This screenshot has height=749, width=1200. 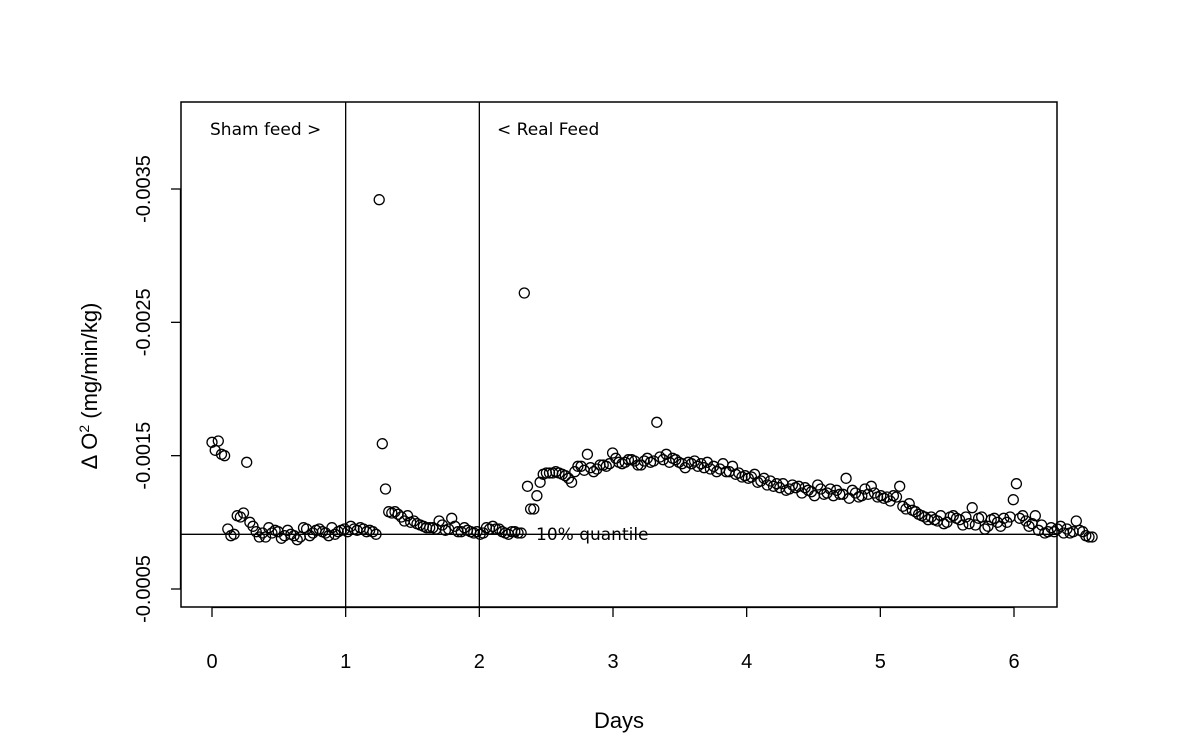 What do you see at coordinates (144, 589) in the screenshot?
I see `y-tick-label: -0.0005` at bounding box center [144, 589].